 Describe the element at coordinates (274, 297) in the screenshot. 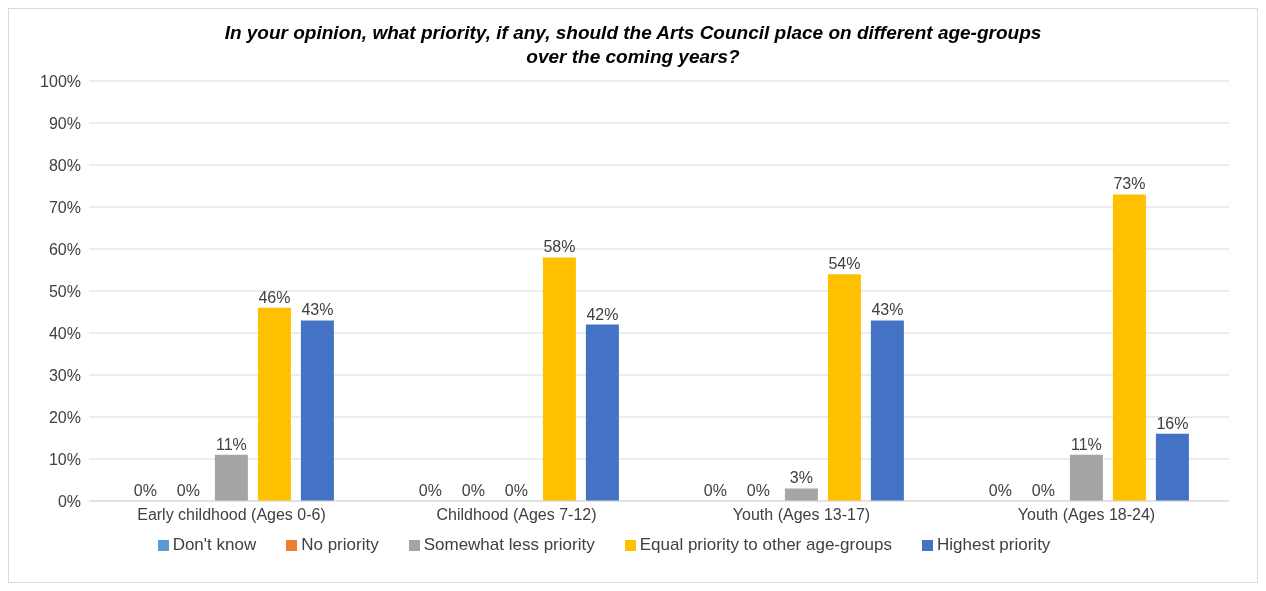

I see `data-label: 46%` at that location.